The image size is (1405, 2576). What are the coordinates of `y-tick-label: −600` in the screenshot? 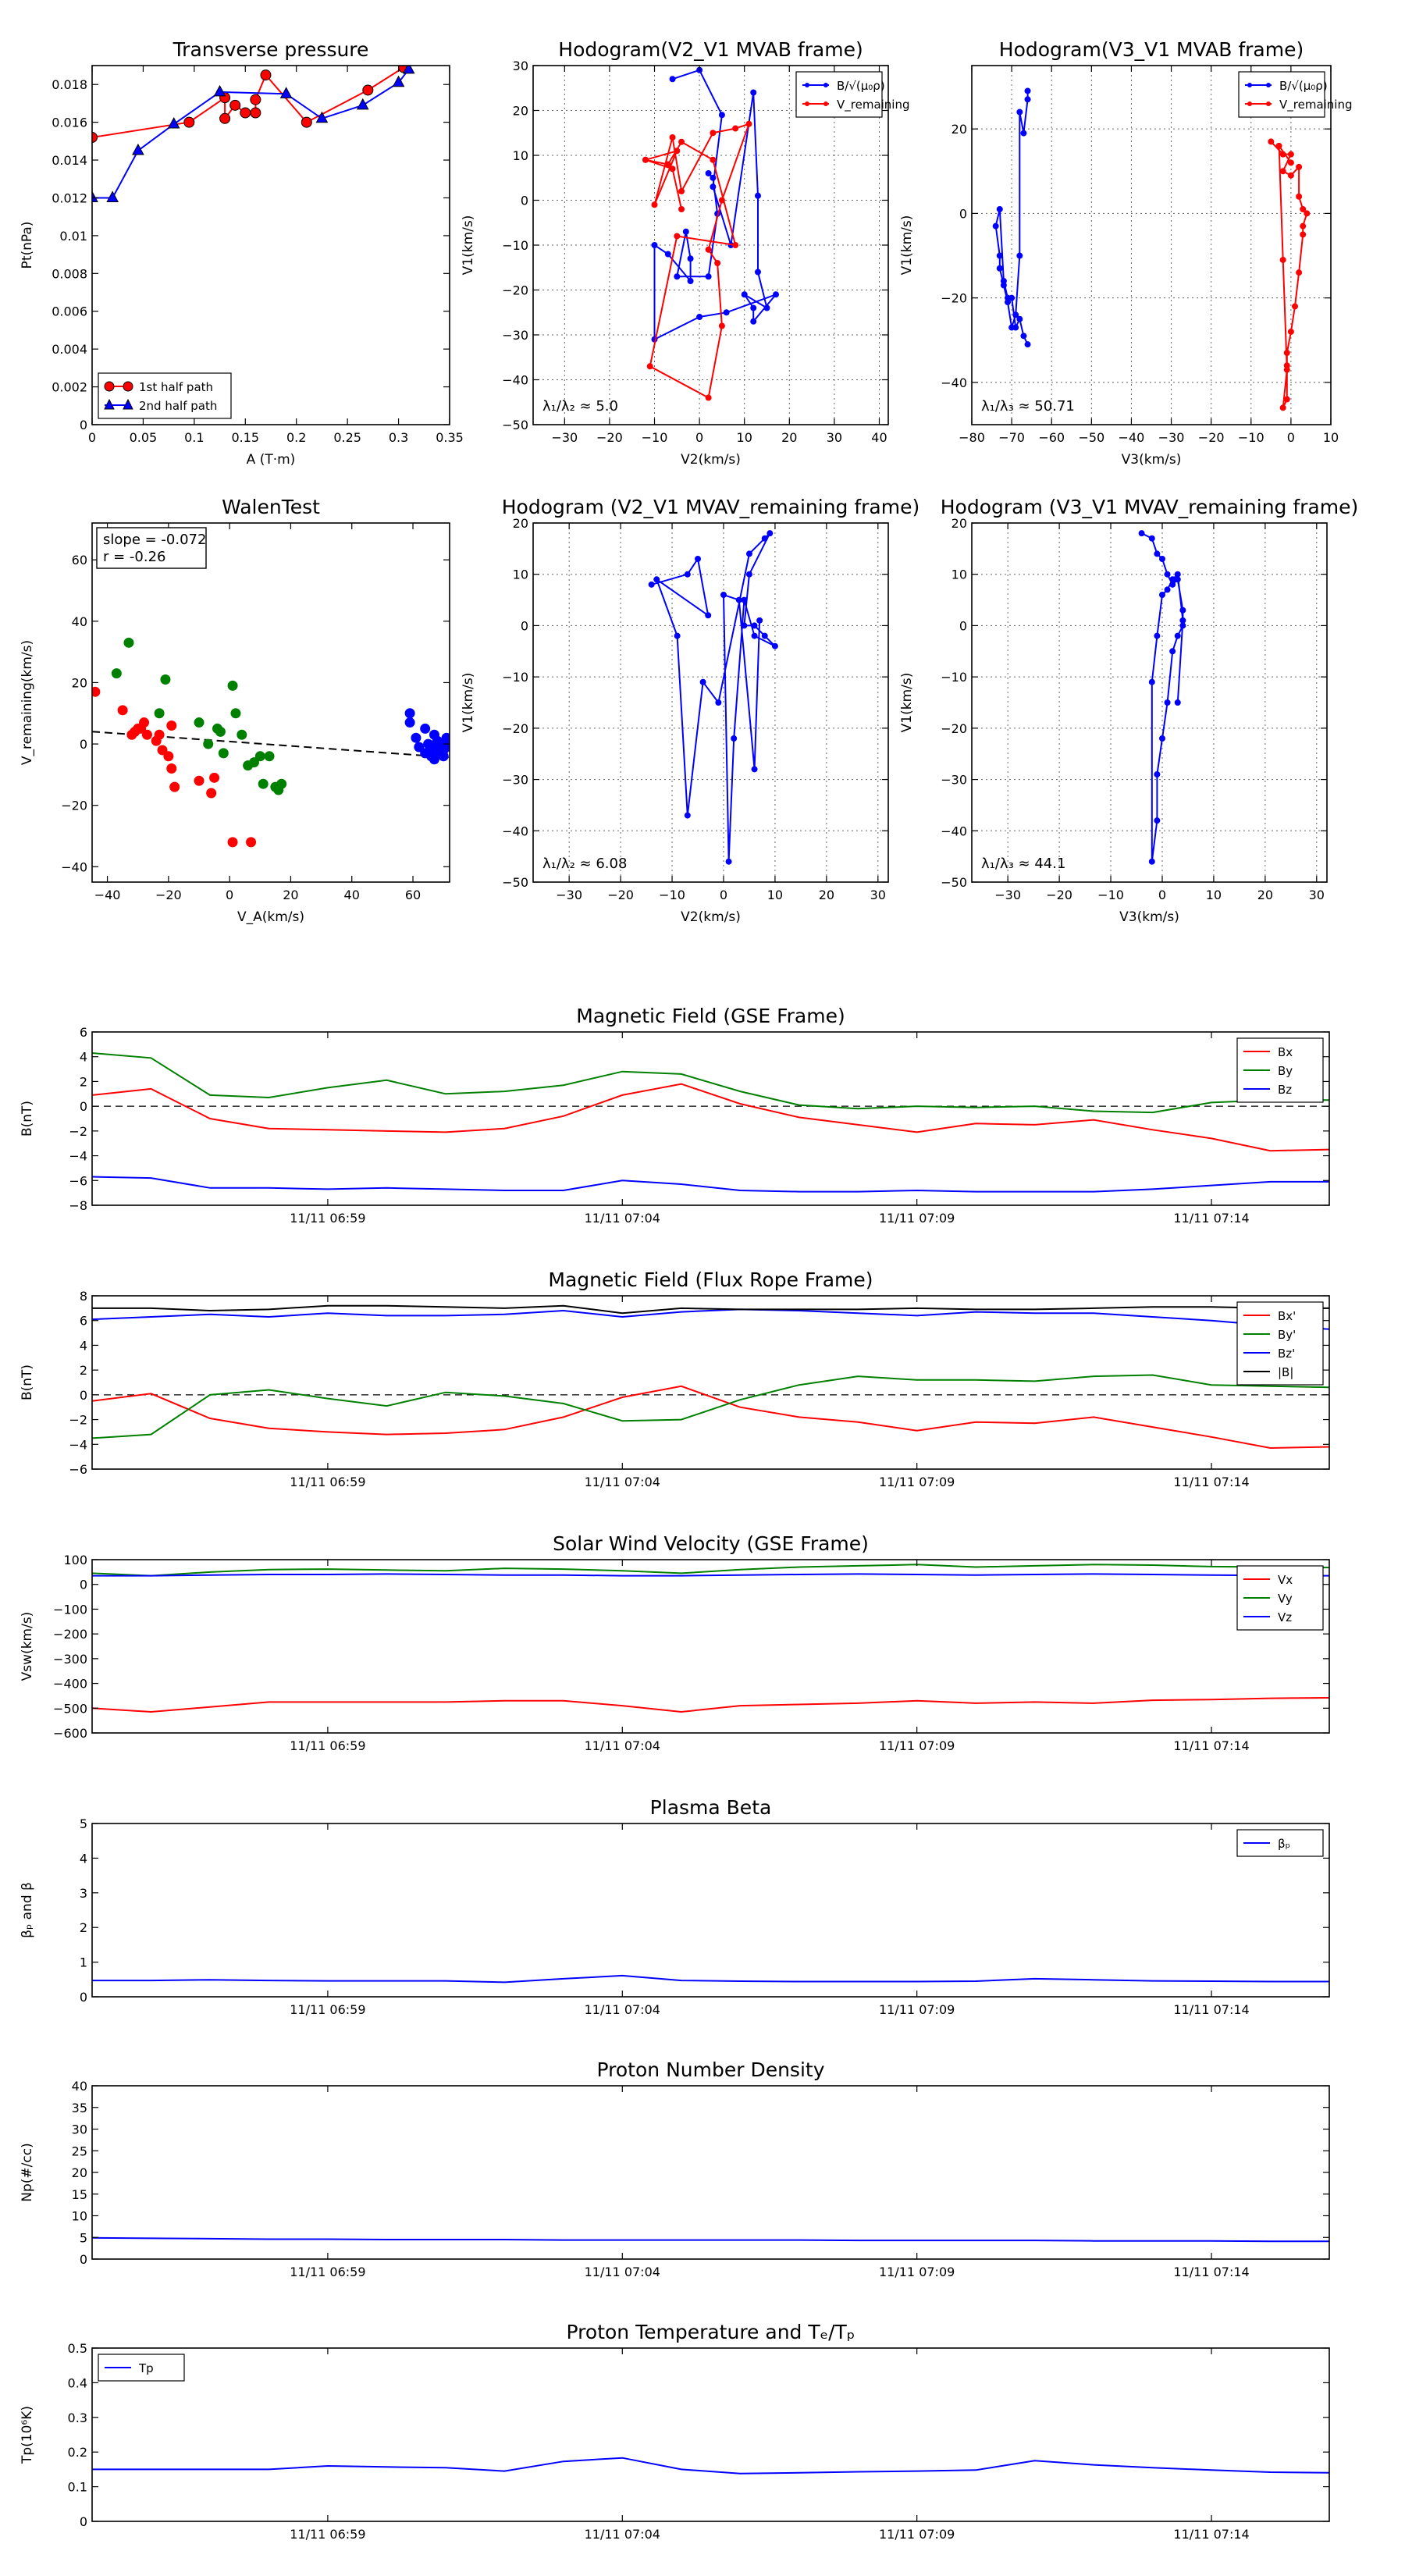 It's located at (70, 1734).